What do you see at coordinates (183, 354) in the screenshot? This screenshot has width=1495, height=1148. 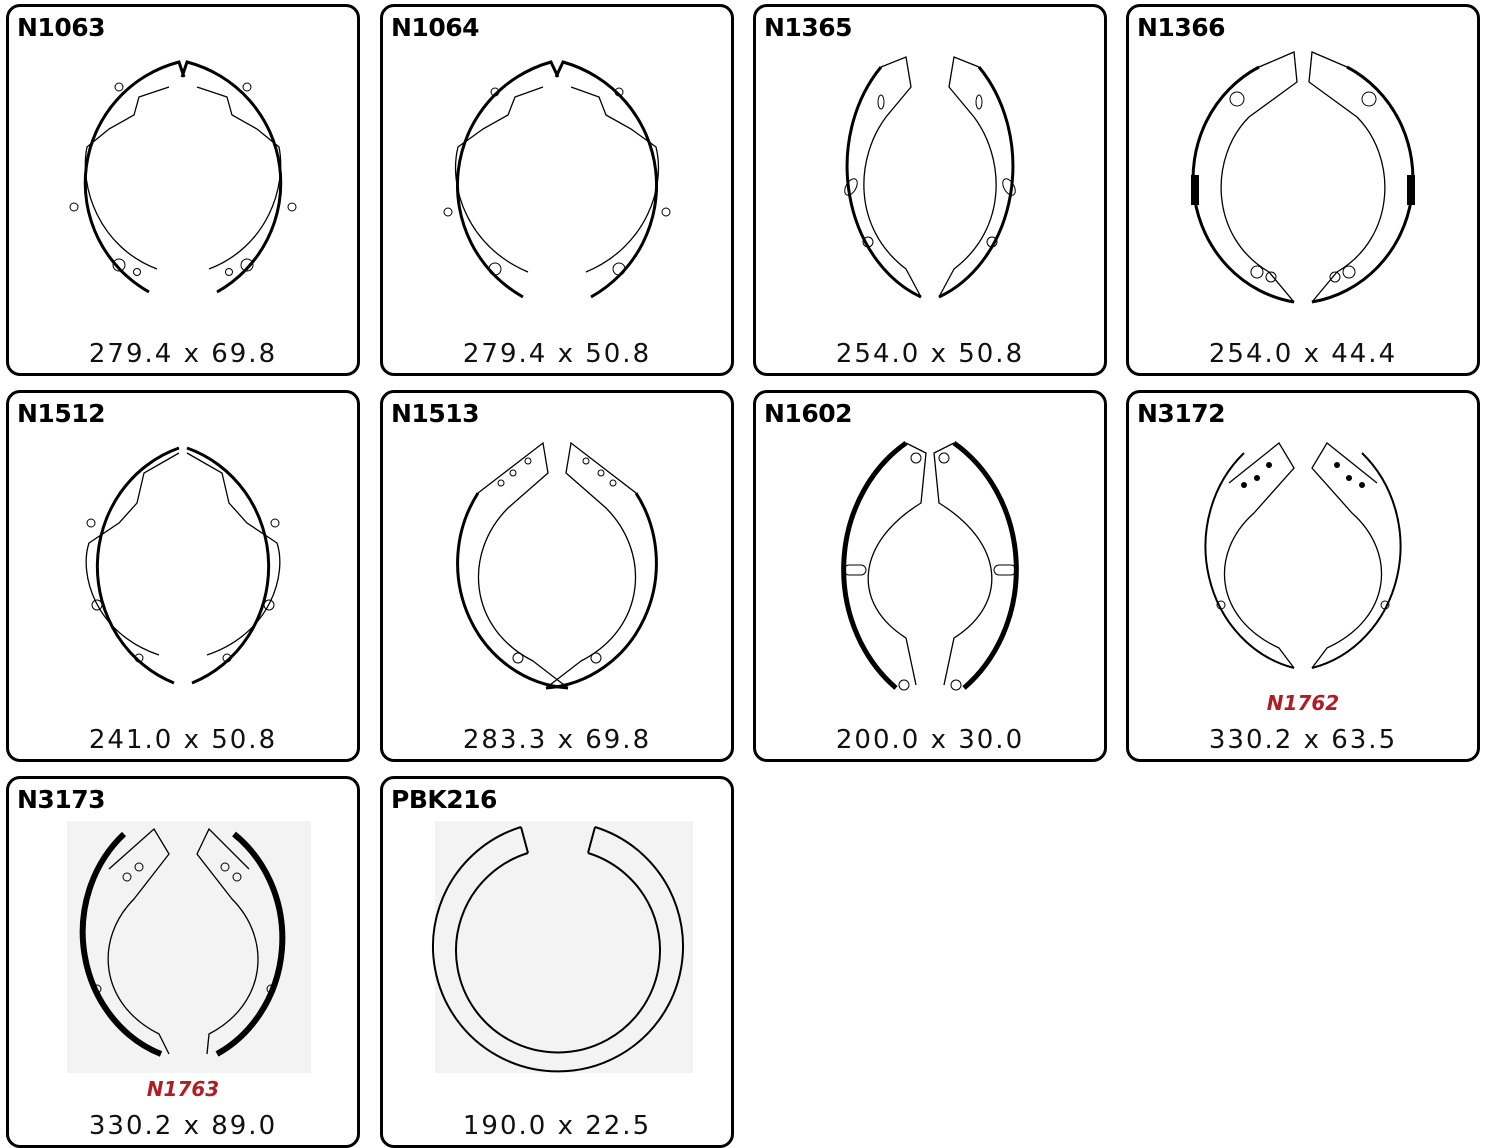 I see `part-dimensions: 279.4 x 69.8` at bounding box center [183, 354].